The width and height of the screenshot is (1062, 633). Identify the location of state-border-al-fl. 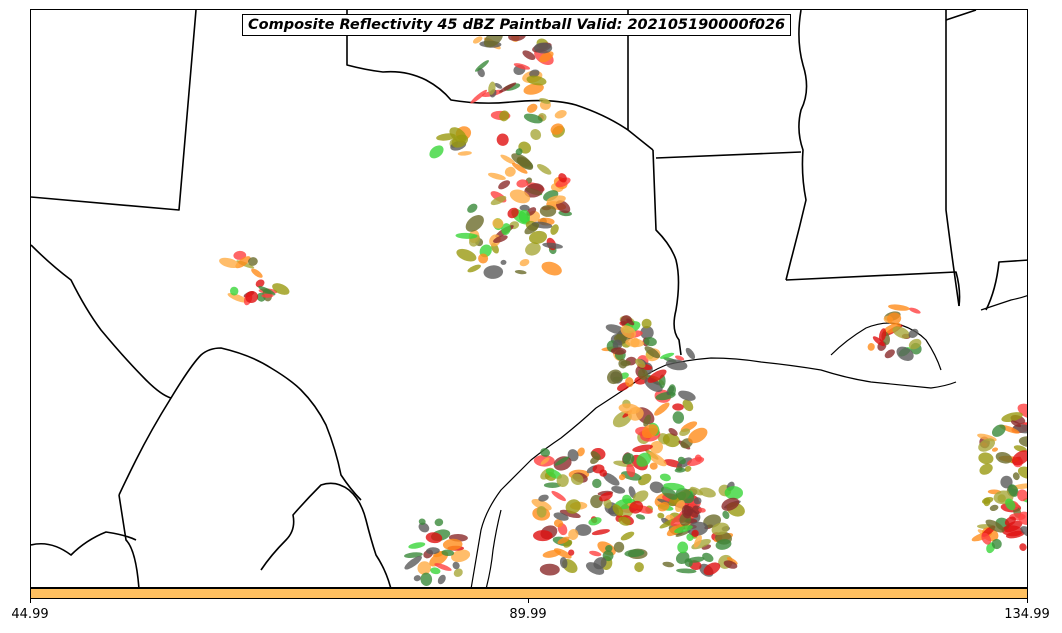
(1006, 285).